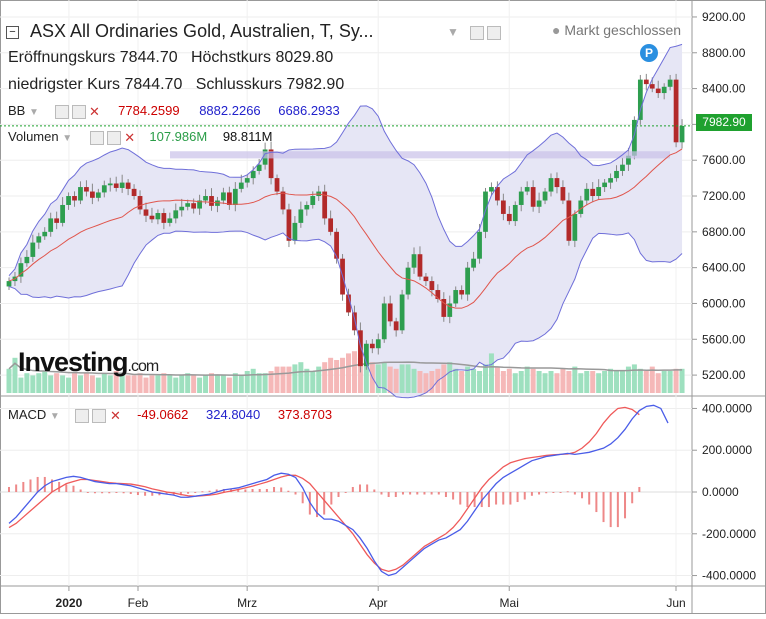  Describe the element at coordinates (178, 136) in the screenshot. I see `volume-value-1: 107.986M` at that location.